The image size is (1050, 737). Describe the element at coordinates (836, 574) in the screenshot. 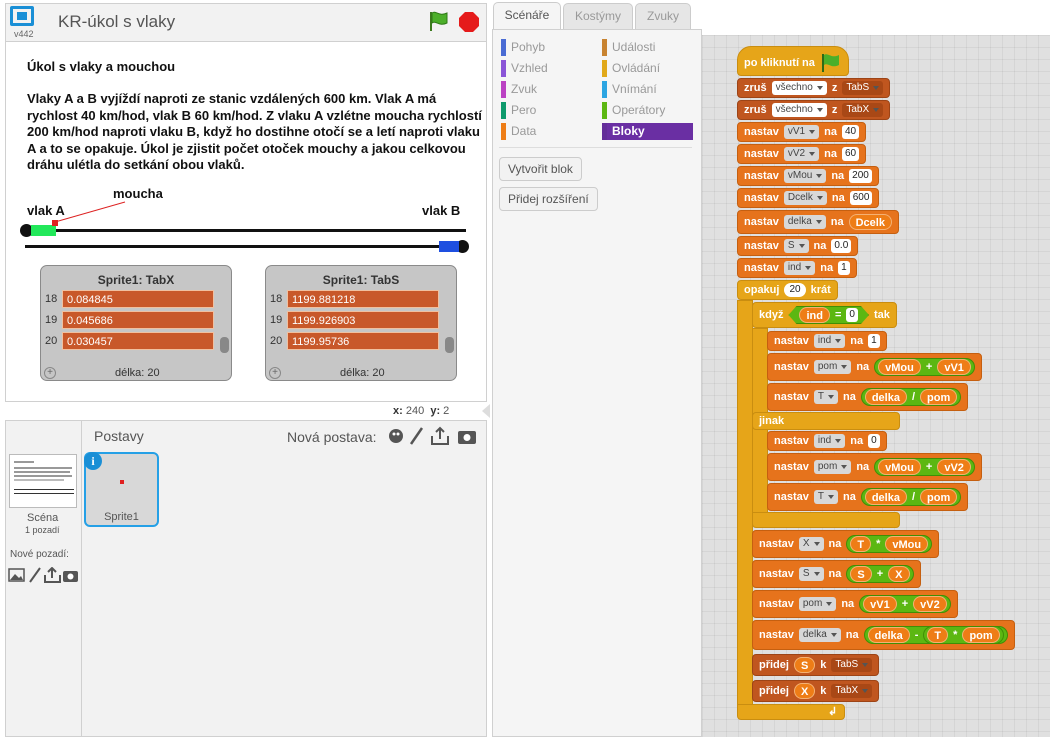

I see `set-variable-block: nastav S na S + X` at that location.